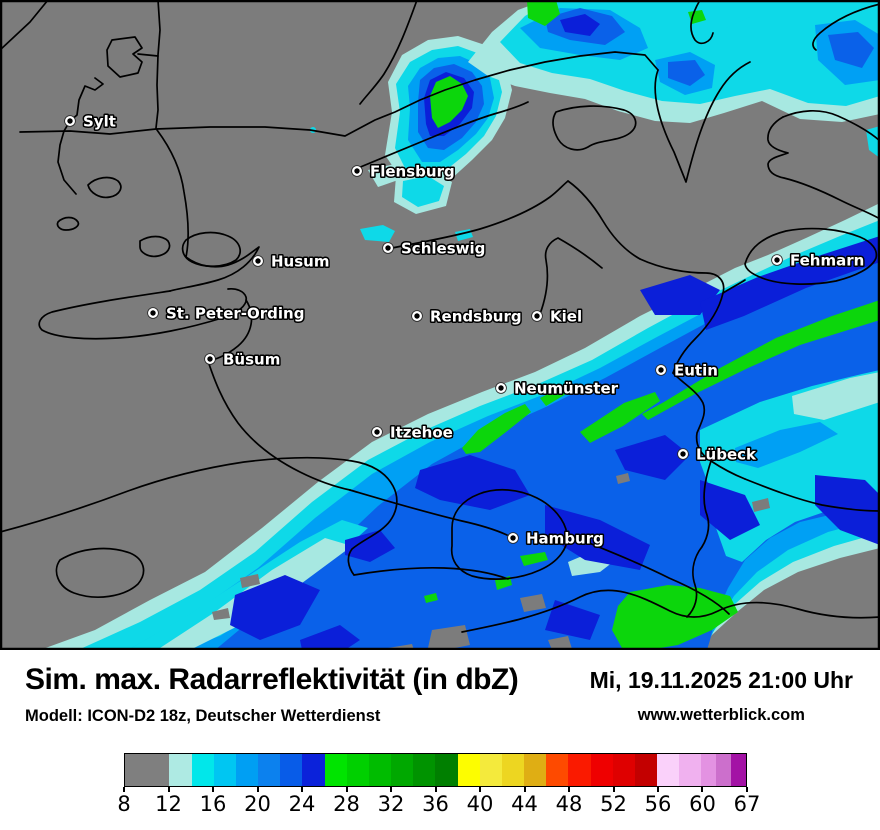 This screenshot has height=830, width=880. I want to click on datetime-label: Mi, 19.11.2025 21:00 Uhr, so click(721, 680).